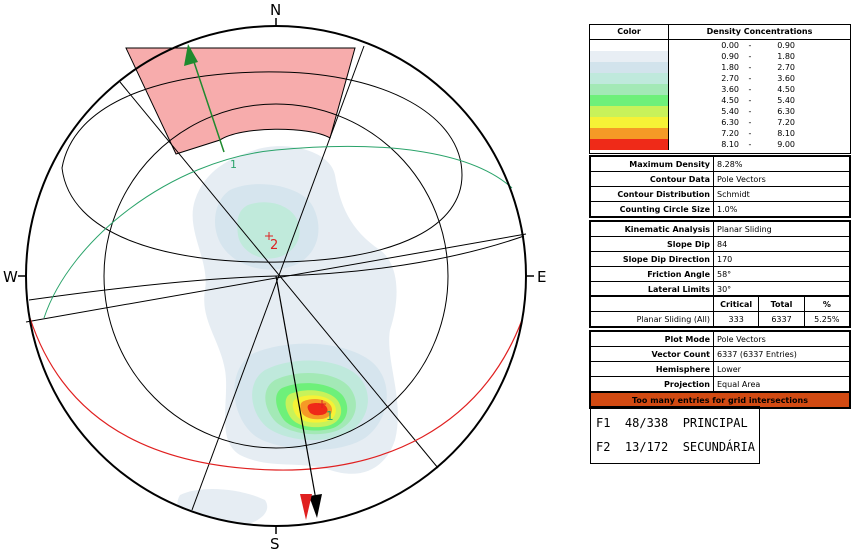  I want to click on info-value: 170, so click(781, 259).